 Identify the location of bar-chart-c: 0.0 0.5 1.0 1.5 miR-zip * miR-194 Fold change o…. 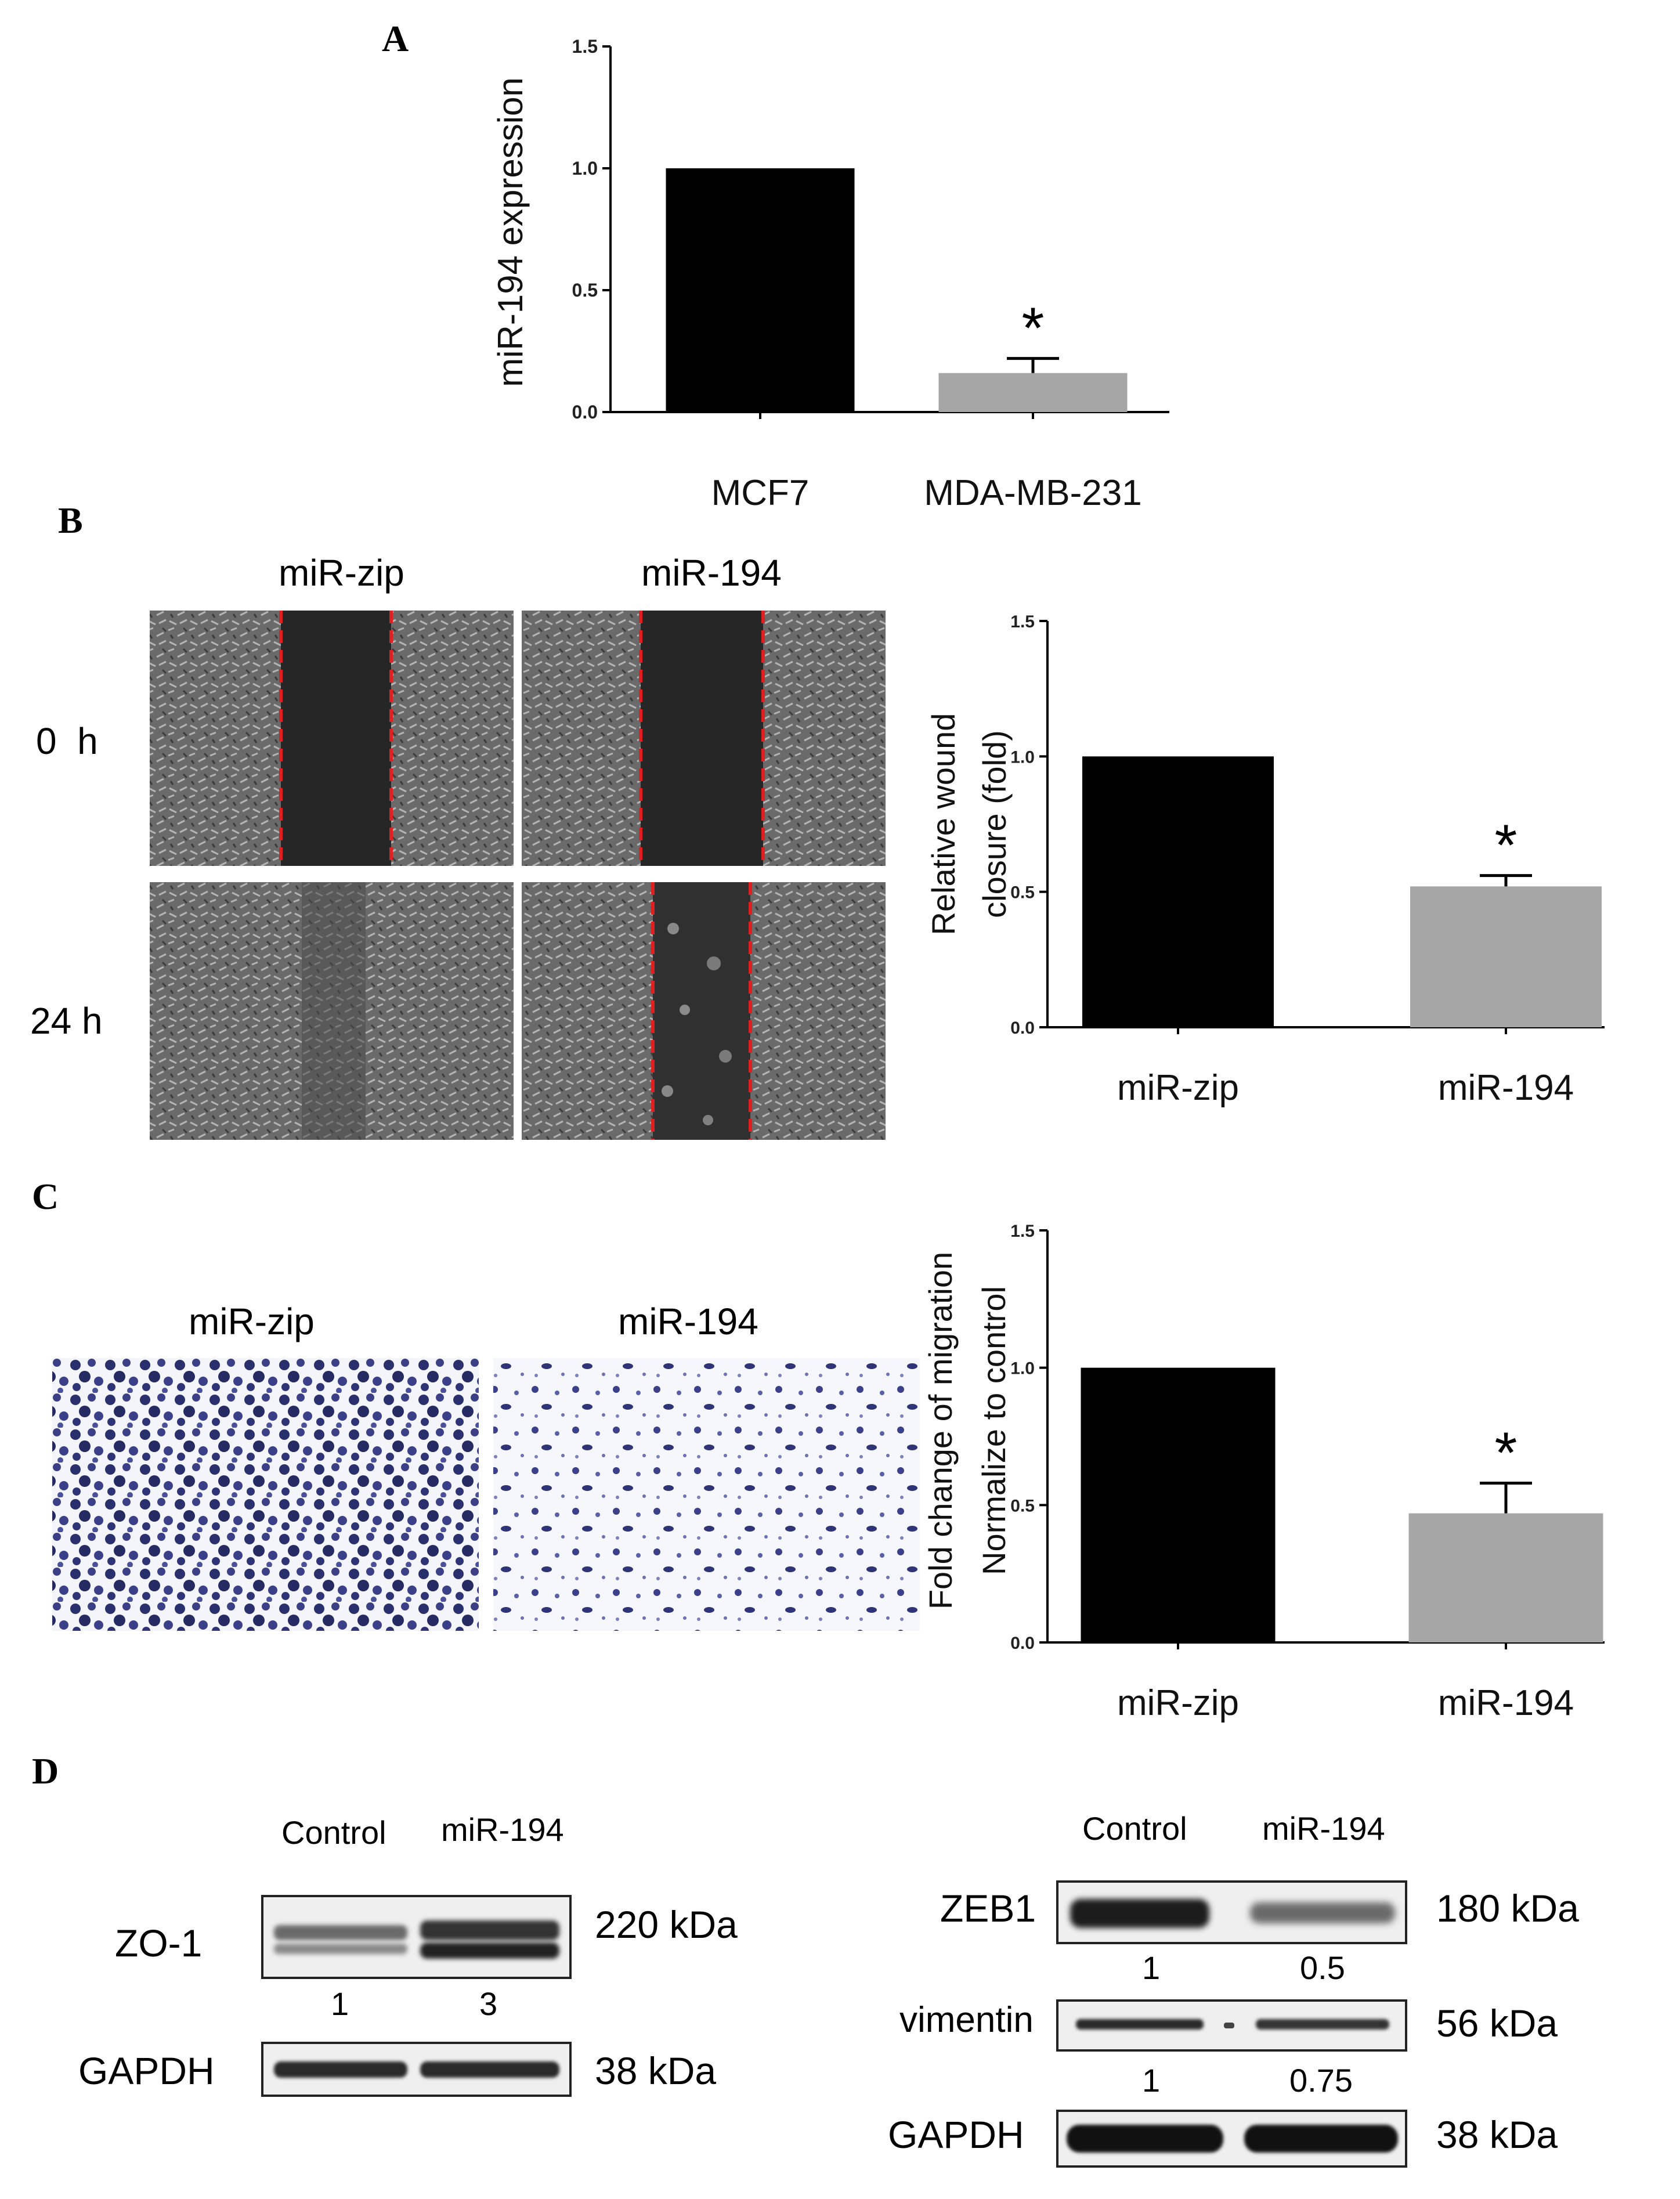
(1263, 1472).